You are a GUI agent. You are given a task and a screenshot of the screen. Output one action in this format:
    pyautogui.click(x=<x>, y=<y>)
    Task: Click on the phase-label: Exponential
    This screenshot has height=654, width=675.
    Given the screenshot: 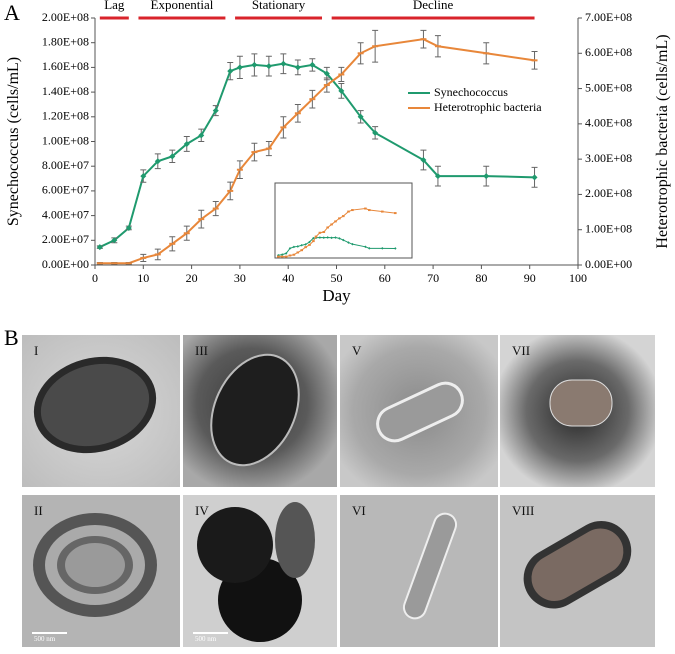 What is the action you would take?
    pyautogui.click(x=182, y=6)
    